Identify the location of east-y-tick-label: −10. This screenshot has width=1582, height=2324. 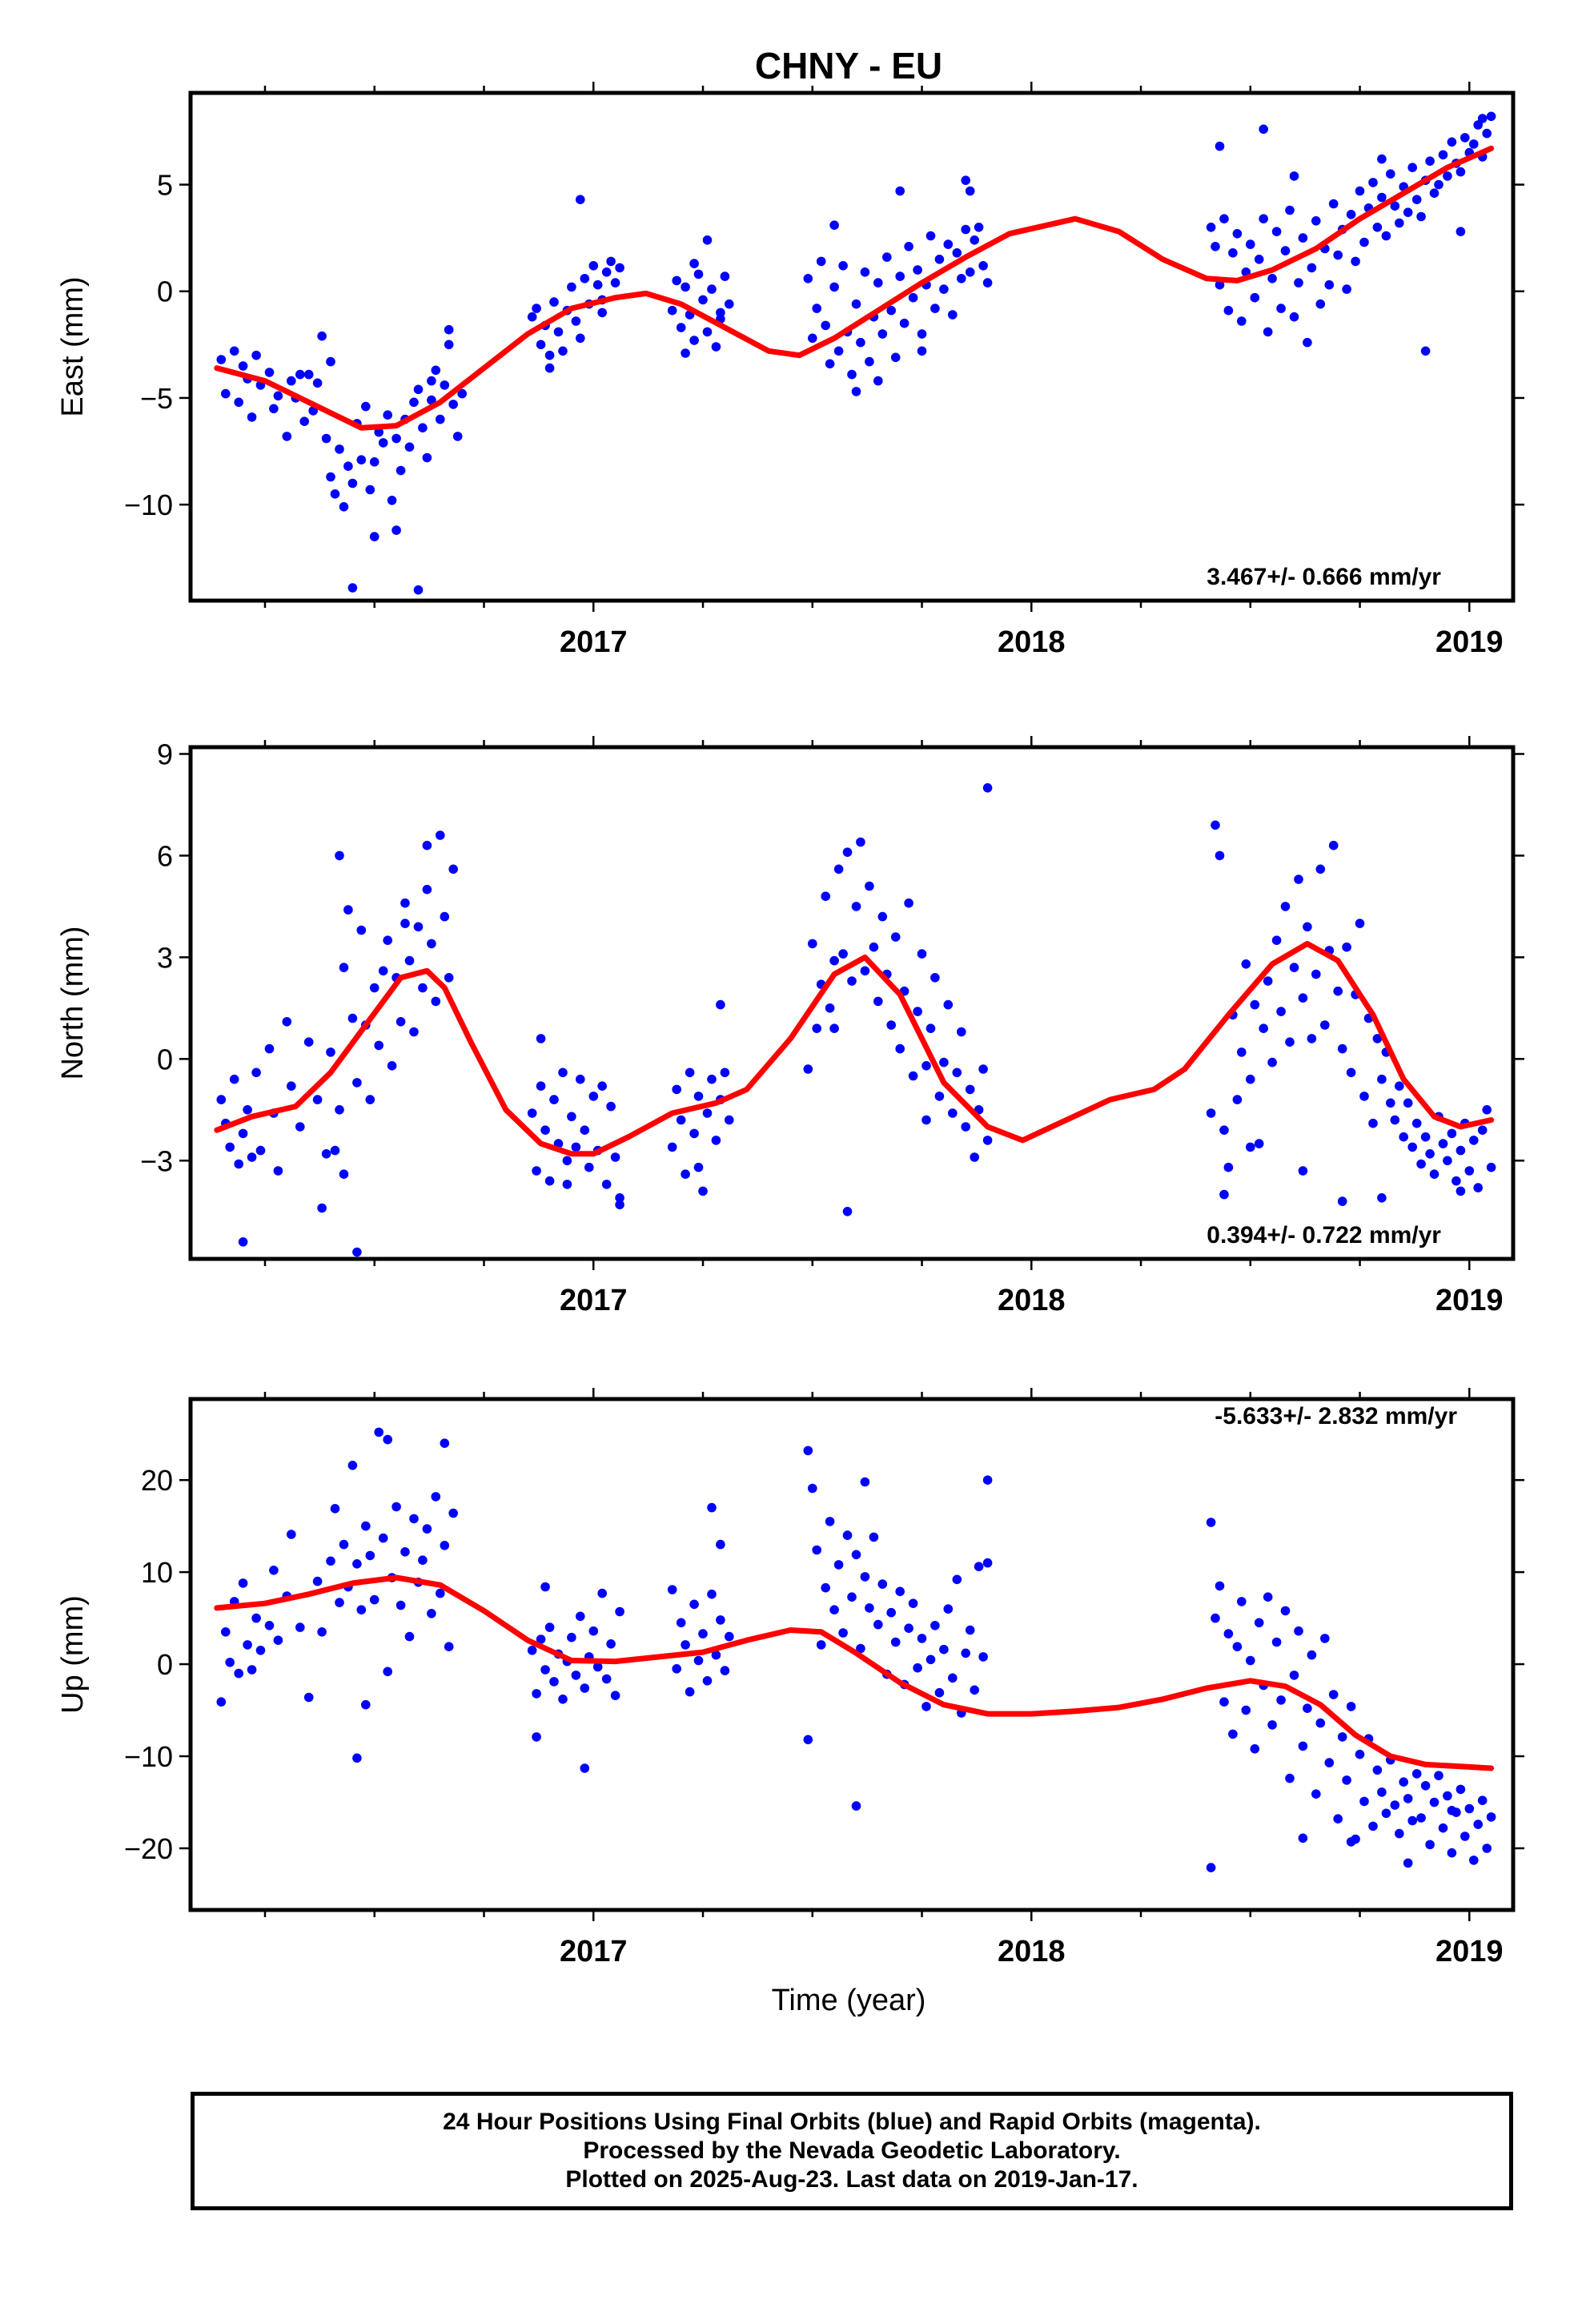
(148, 505).